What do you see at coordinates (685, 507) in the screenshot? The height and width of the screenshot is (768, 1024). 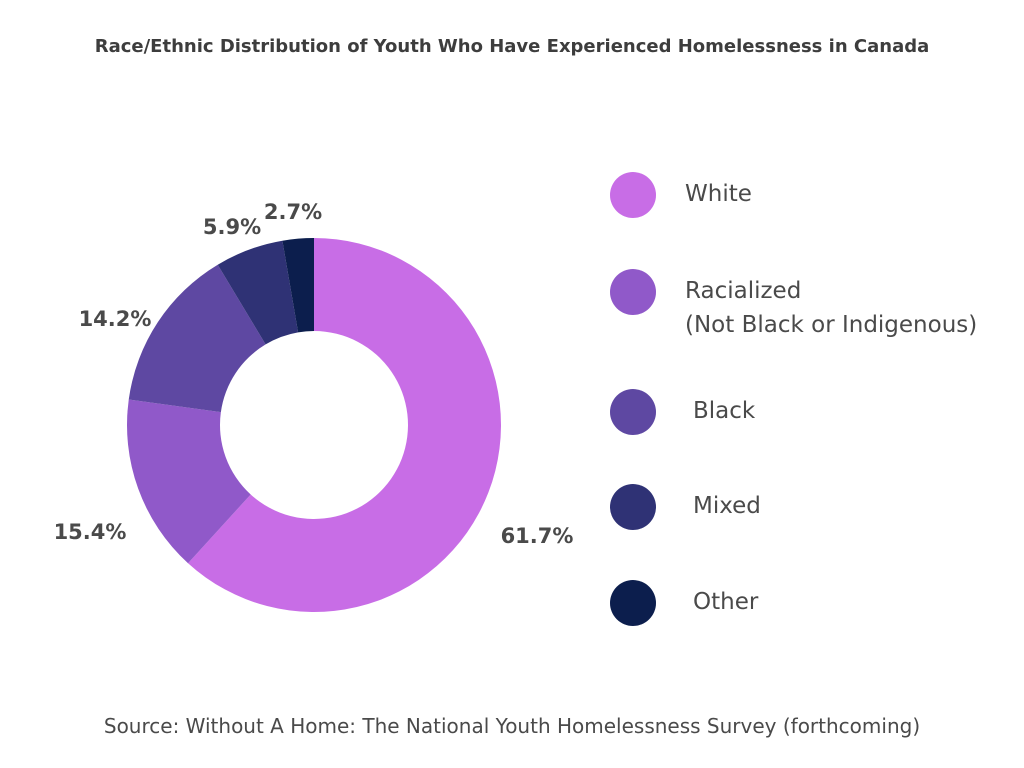 I see `legend-item-mixed: Mixed` at bounding box center [685, 507].